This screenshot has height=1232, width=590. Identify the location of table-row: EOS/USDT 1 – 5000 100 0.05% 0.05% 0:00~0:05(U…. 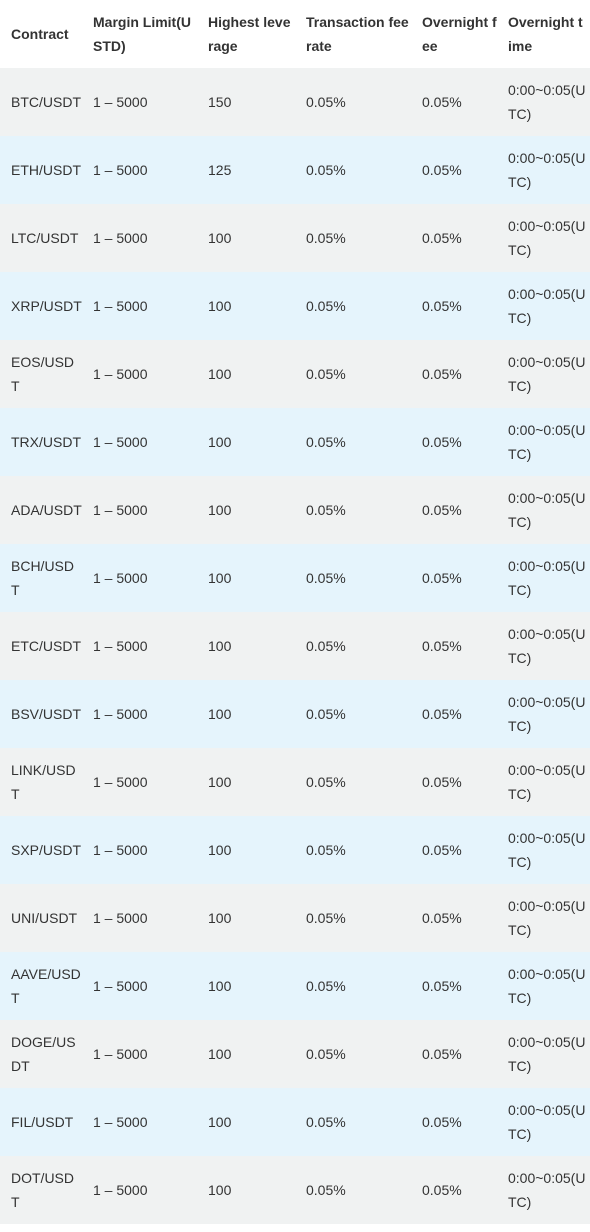
(295, 374).